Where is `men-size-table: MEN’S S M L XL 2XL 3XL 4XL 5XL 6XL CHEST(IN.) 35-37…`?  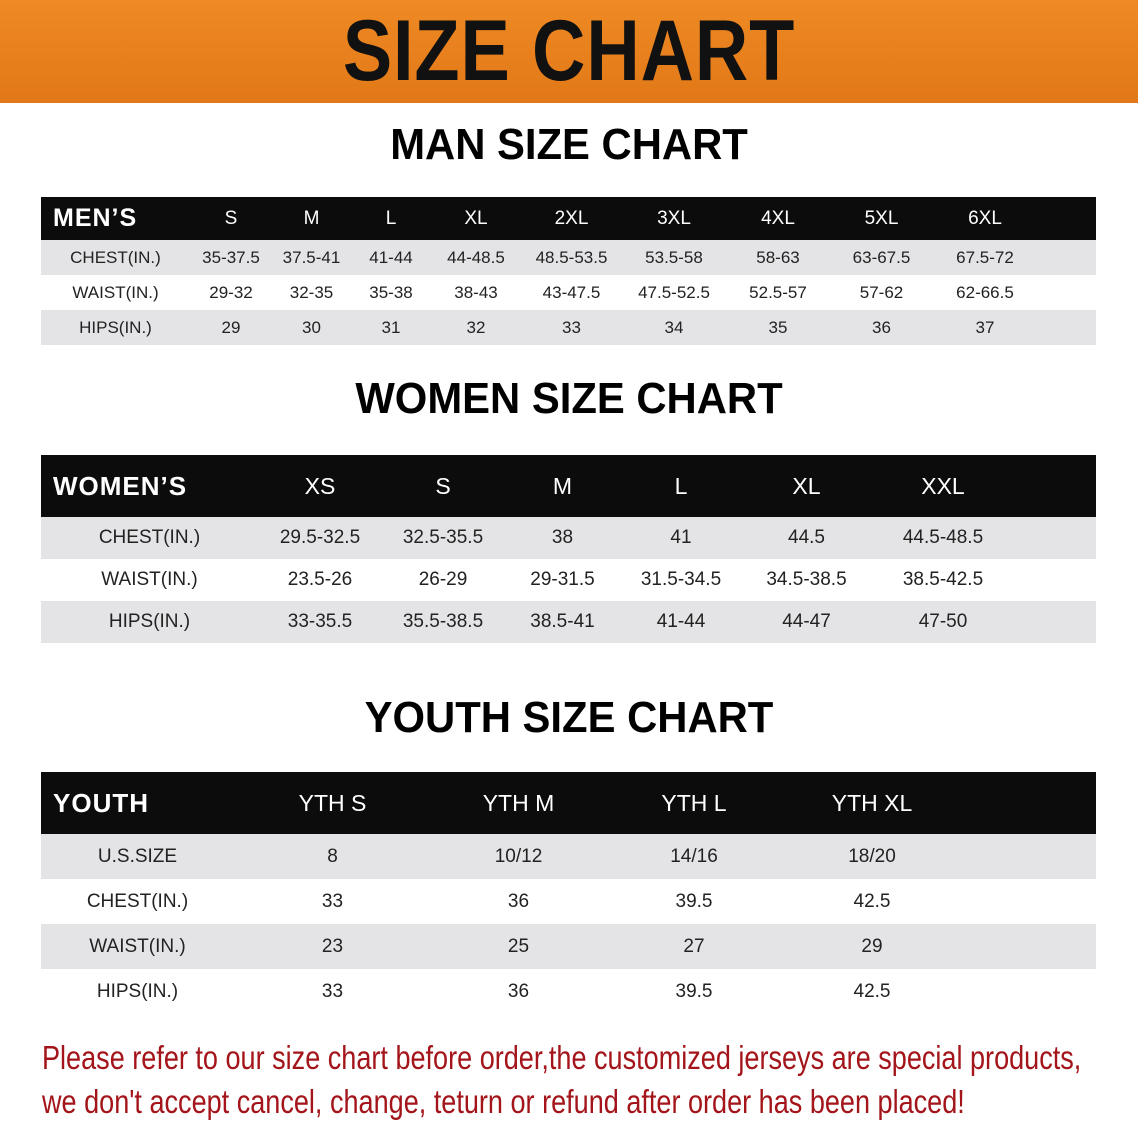
men-size-table: MEN’S S M L XL 2XL 3XL 4XL 5XL 6XL CHEST(IN.) 35-37… is located at coordinates (568, 271).